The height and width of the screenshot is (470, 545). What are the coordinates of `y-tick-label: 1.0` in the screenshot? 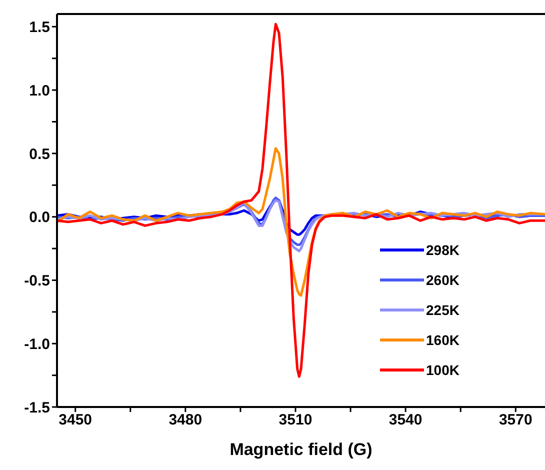 It's located at (39, 91).